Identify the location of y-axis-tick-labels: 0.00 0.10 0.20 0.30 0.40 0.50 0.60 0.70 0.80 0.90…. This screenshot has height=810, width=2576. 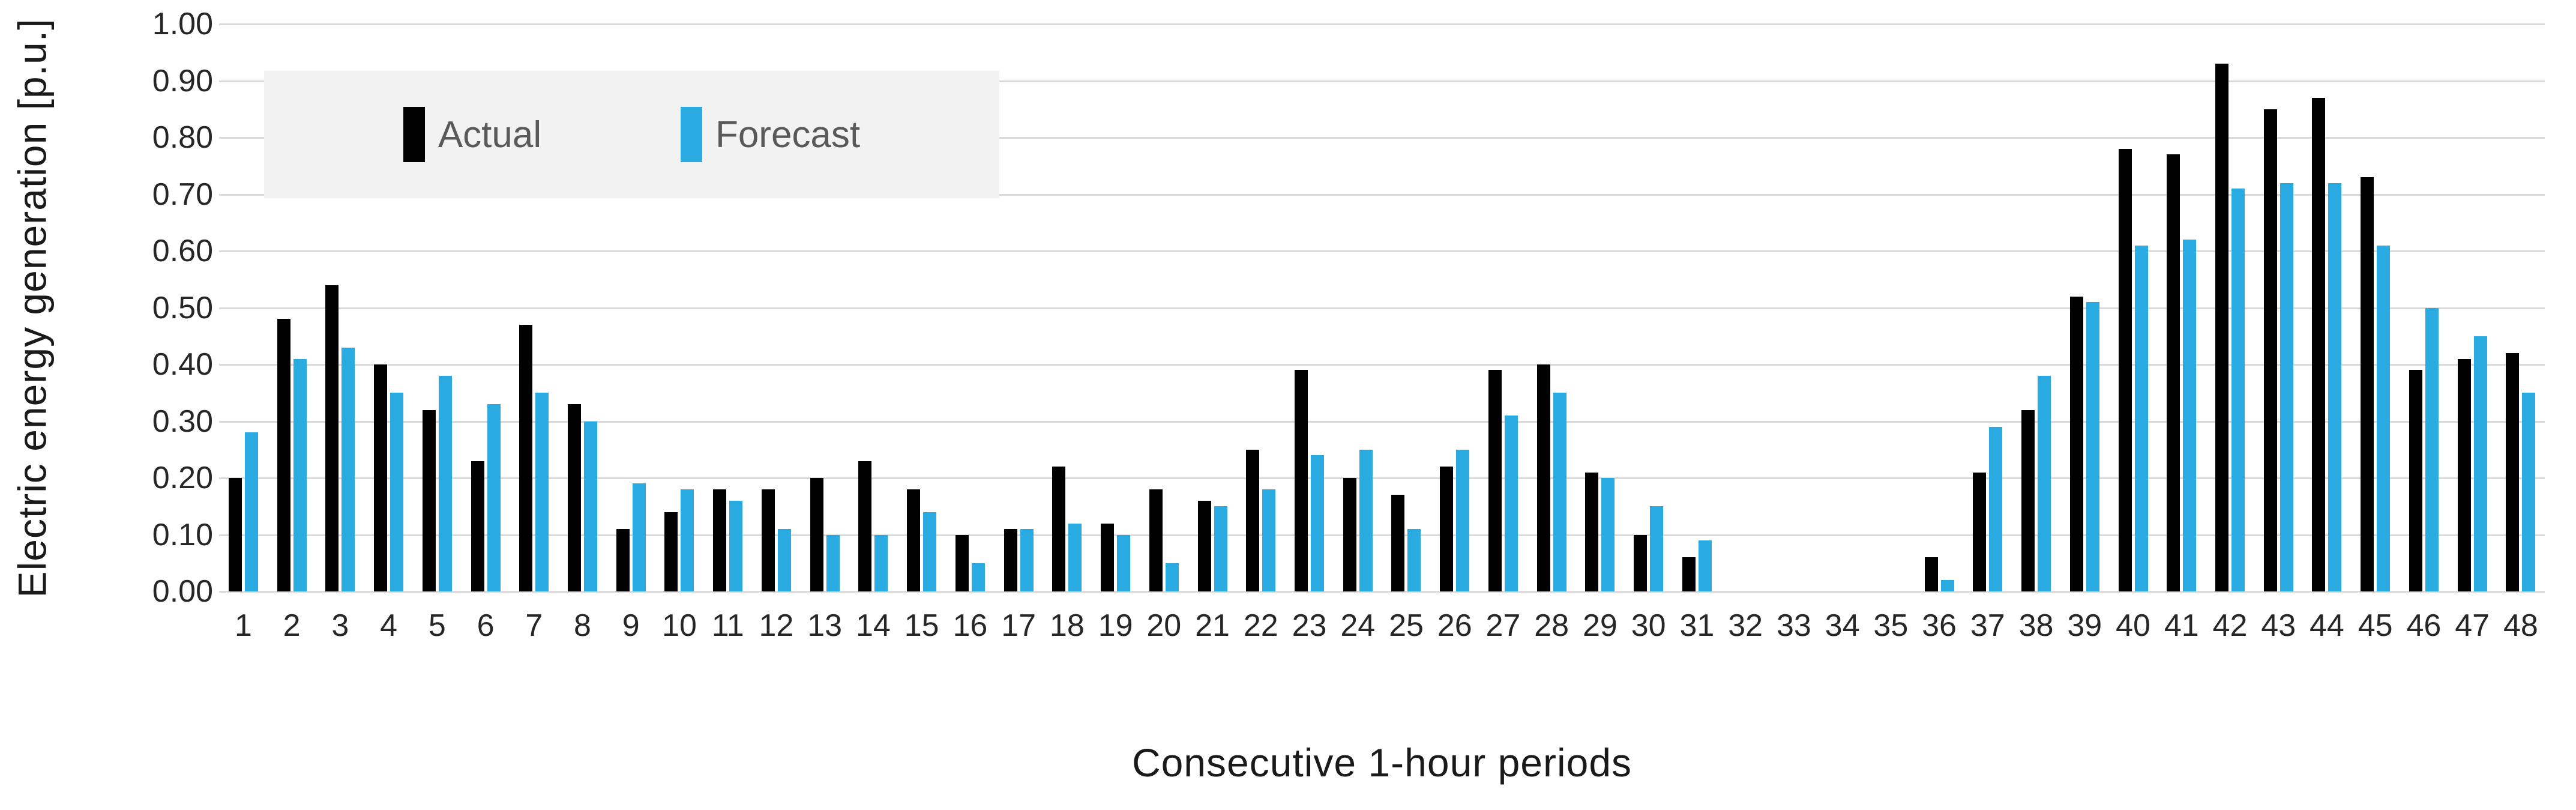
(142, 308).